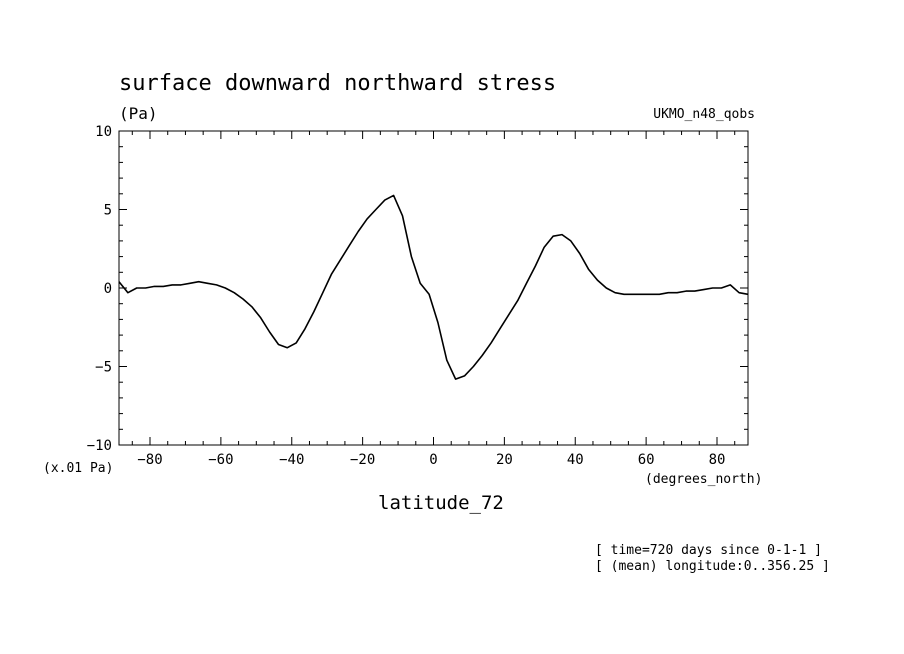 The width and height of the screenshot is (904, 654). Describe the element at coordinates (717, 460) in the screenshot. I see `x-tick-label: 80` at that location.